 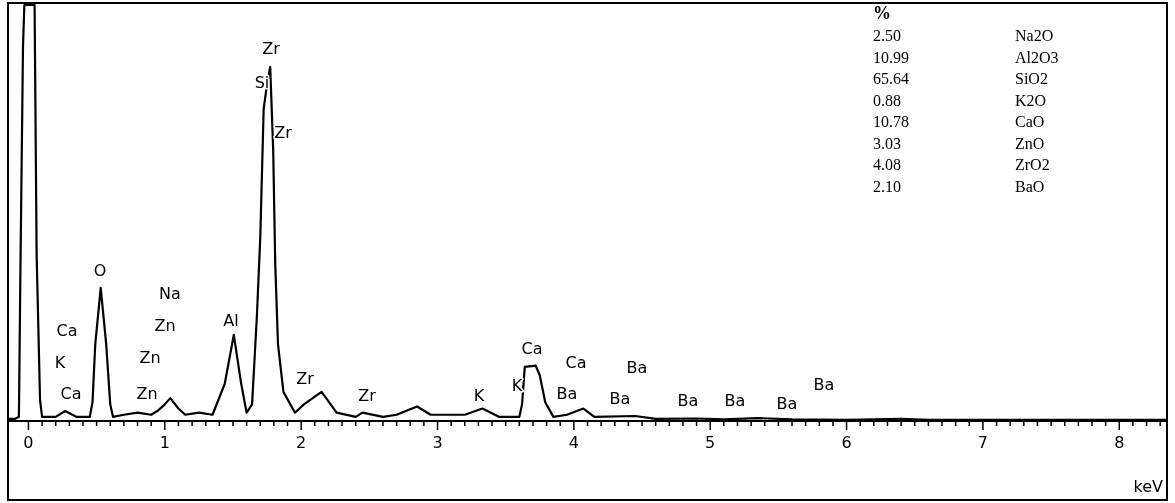 What do you see at coordinates (983, 442) in the screenshot?
I see `x-tick-label: 7` at bounding box center [983, 442].